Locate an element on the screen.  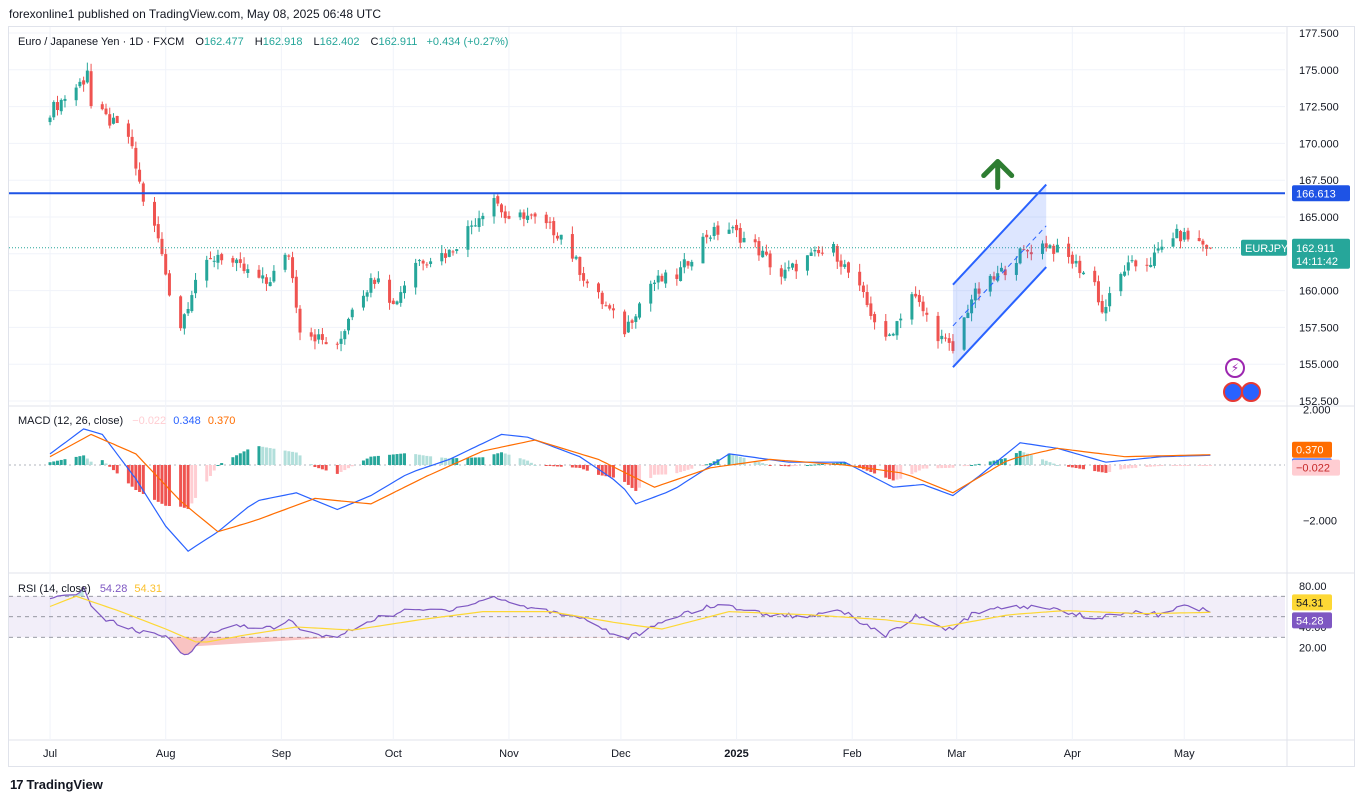
macd-name: MACD (12, 26, close) is located at coordinates (71, 421).